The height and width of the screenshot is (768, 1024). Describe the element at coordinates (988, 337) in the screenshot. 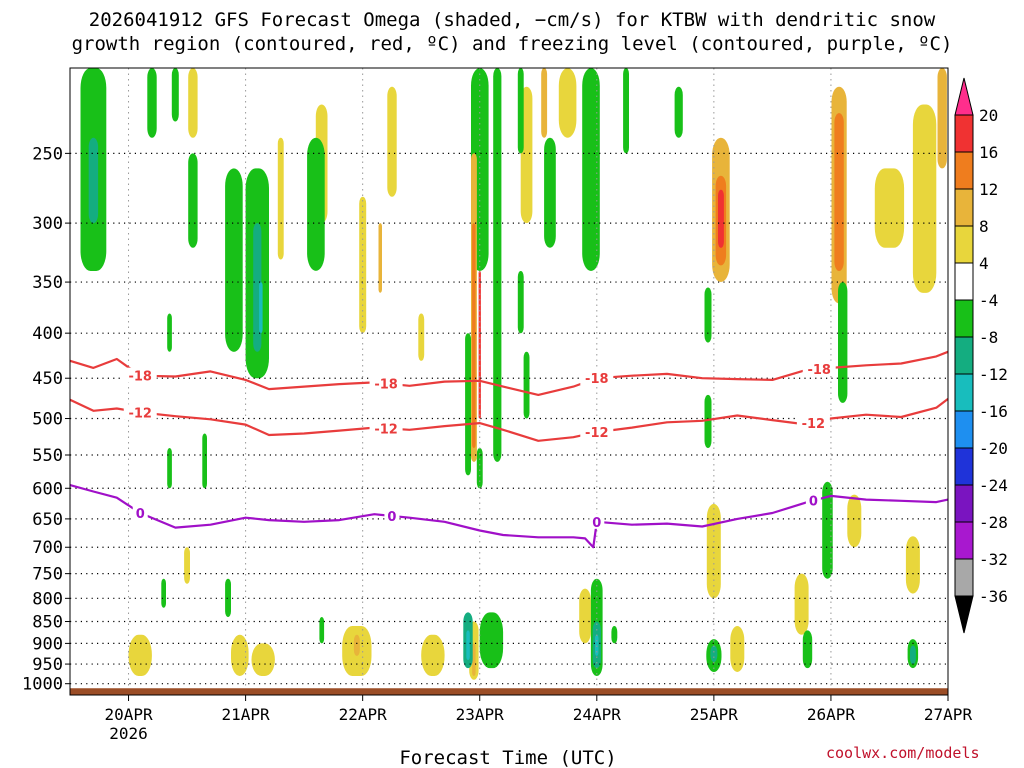

I see `colorbar-label: -8` at that location.